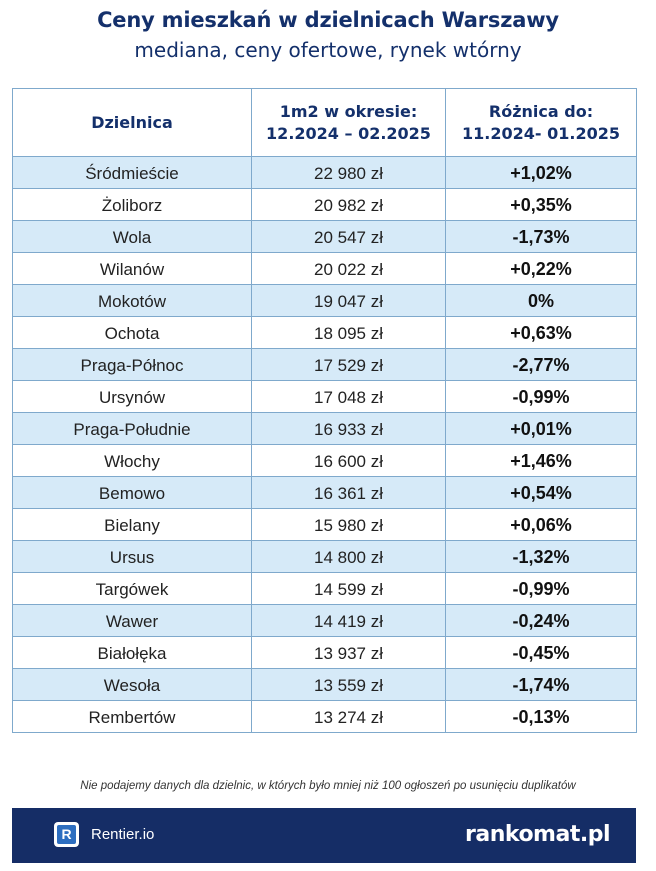 This screenshot has height=871, width=656. Describe the element at coordinates (132, 684) in the screenshot. I see `district-cell: Wesoła` at that location.